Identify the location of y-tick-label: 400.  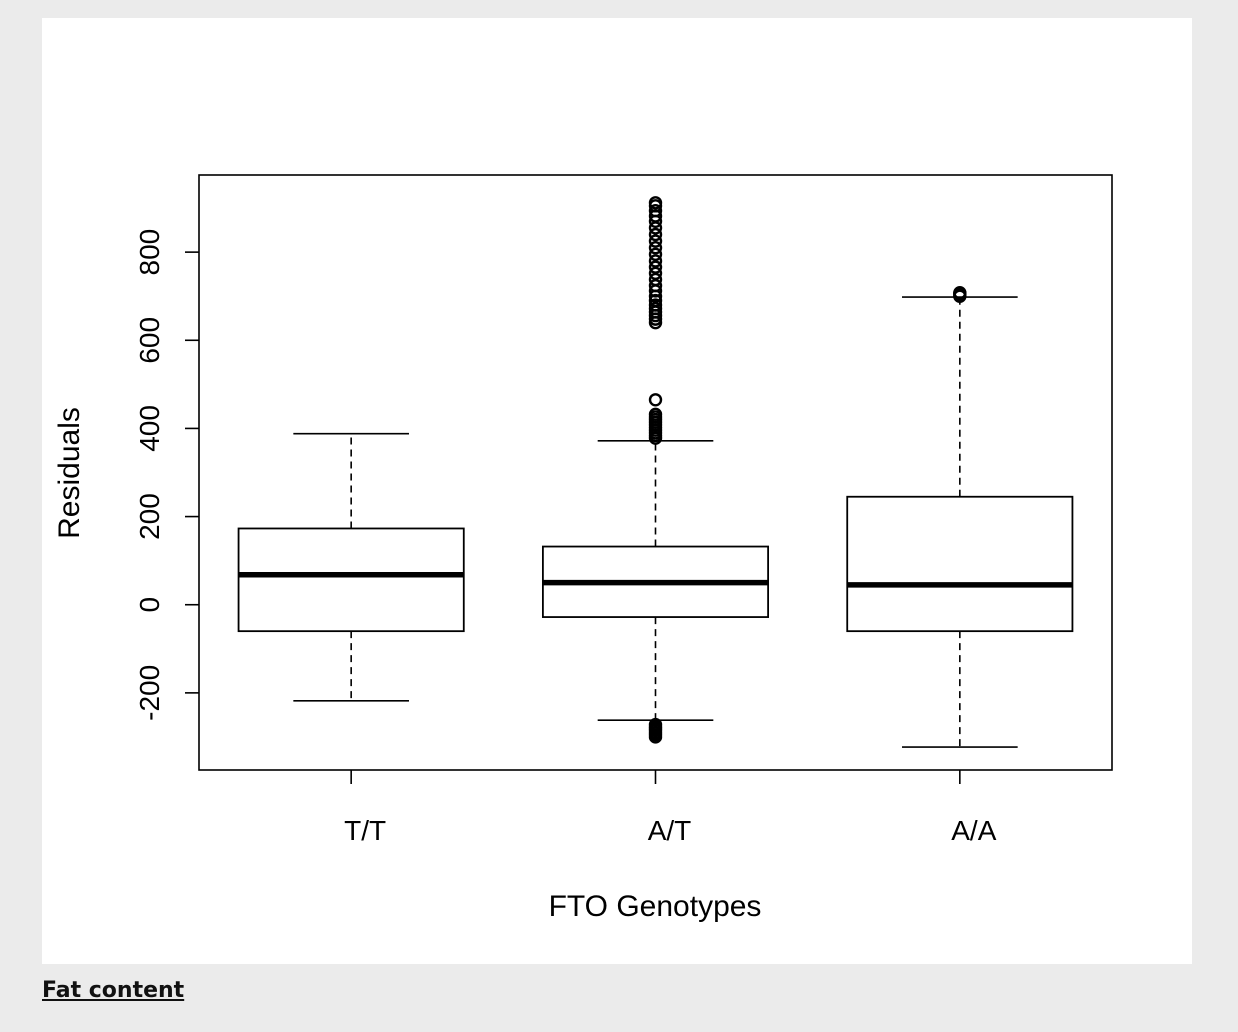
(149, 428).